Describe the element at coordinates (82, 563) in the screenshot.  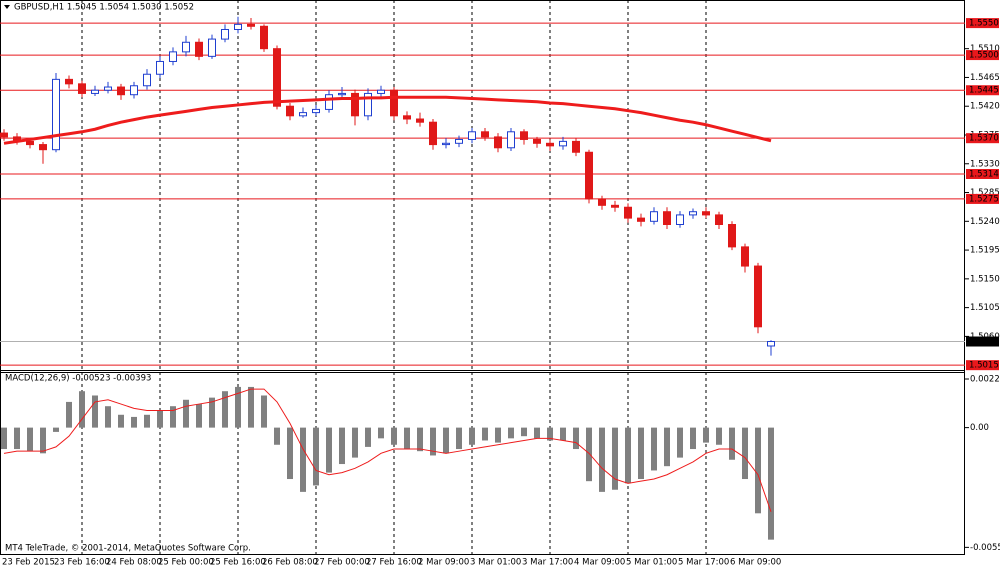
I see `x-tick-label: 23 Feb 16:00` at that location.